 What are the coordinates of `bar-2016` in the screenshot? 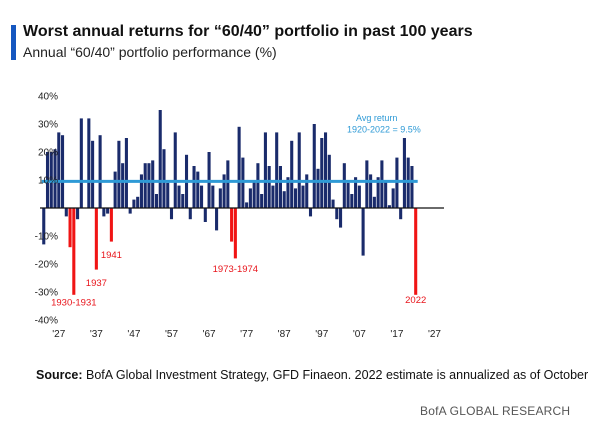 It's located at (393, 198).